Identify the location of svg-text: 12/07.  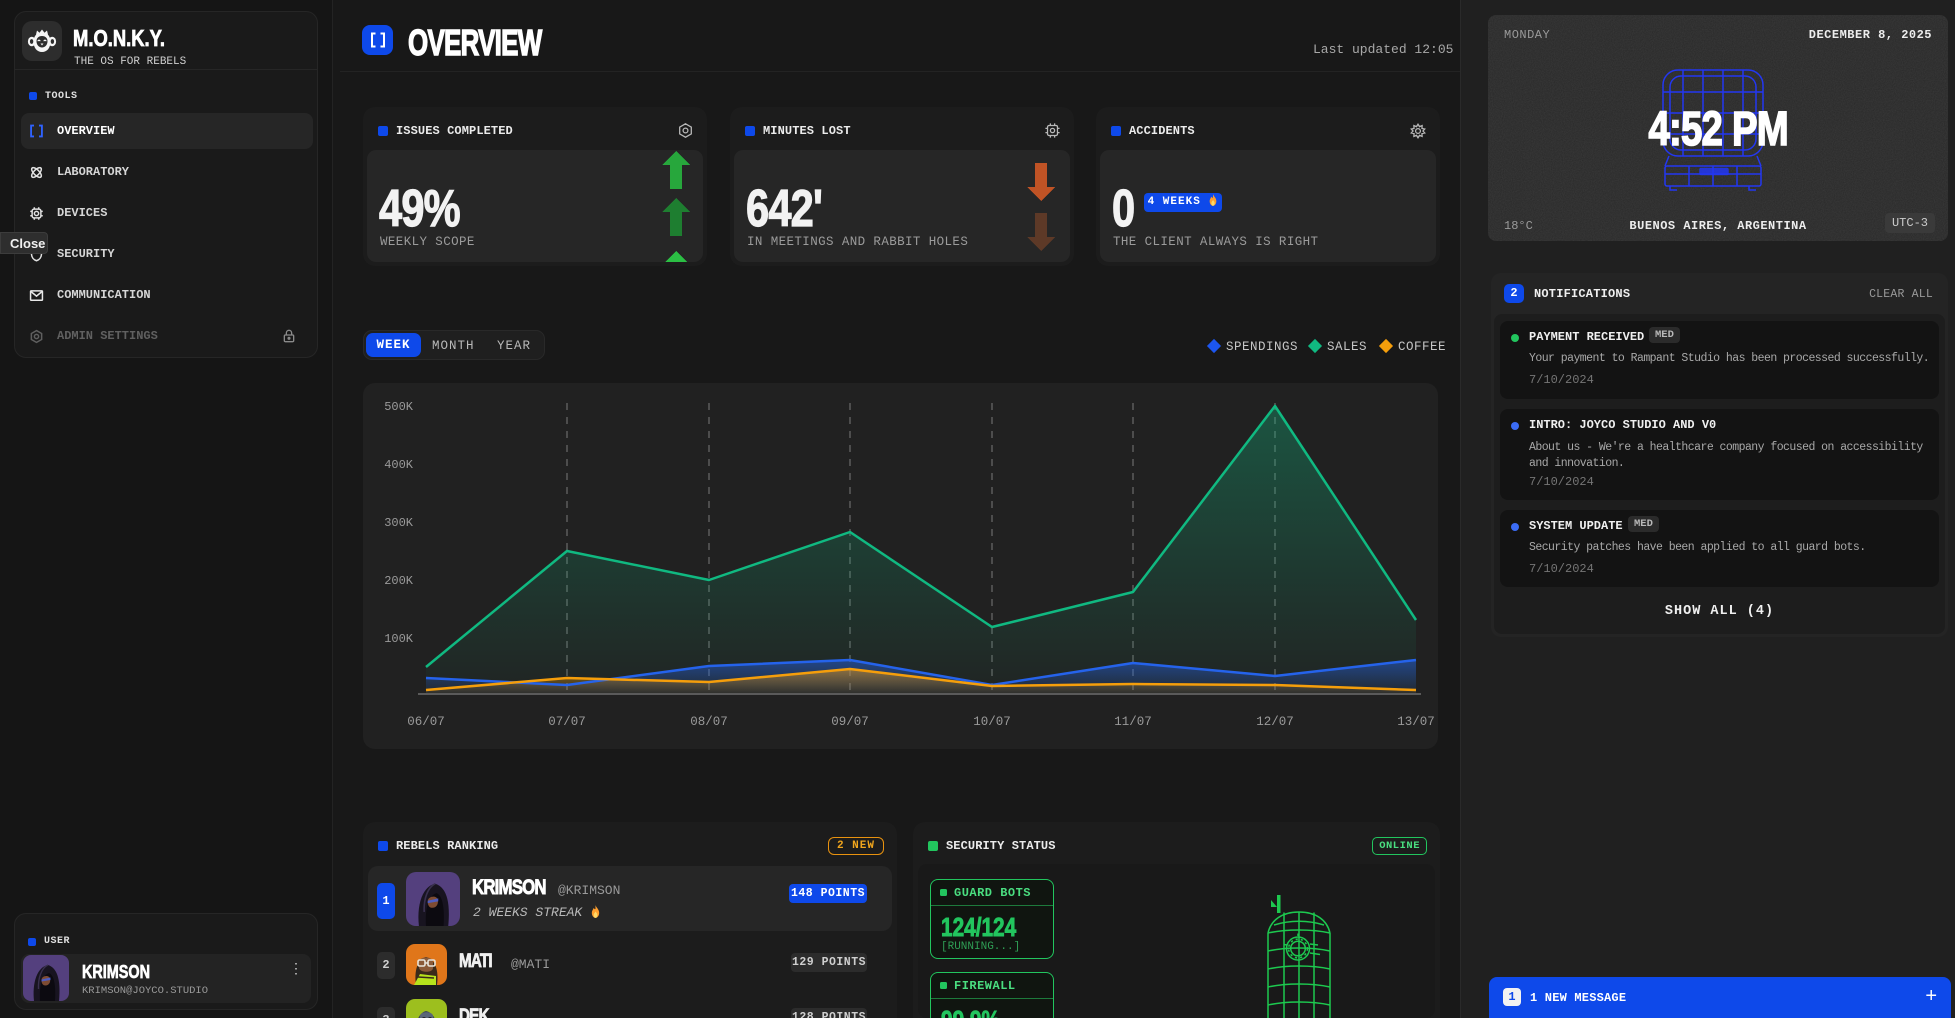
(1275, 722).